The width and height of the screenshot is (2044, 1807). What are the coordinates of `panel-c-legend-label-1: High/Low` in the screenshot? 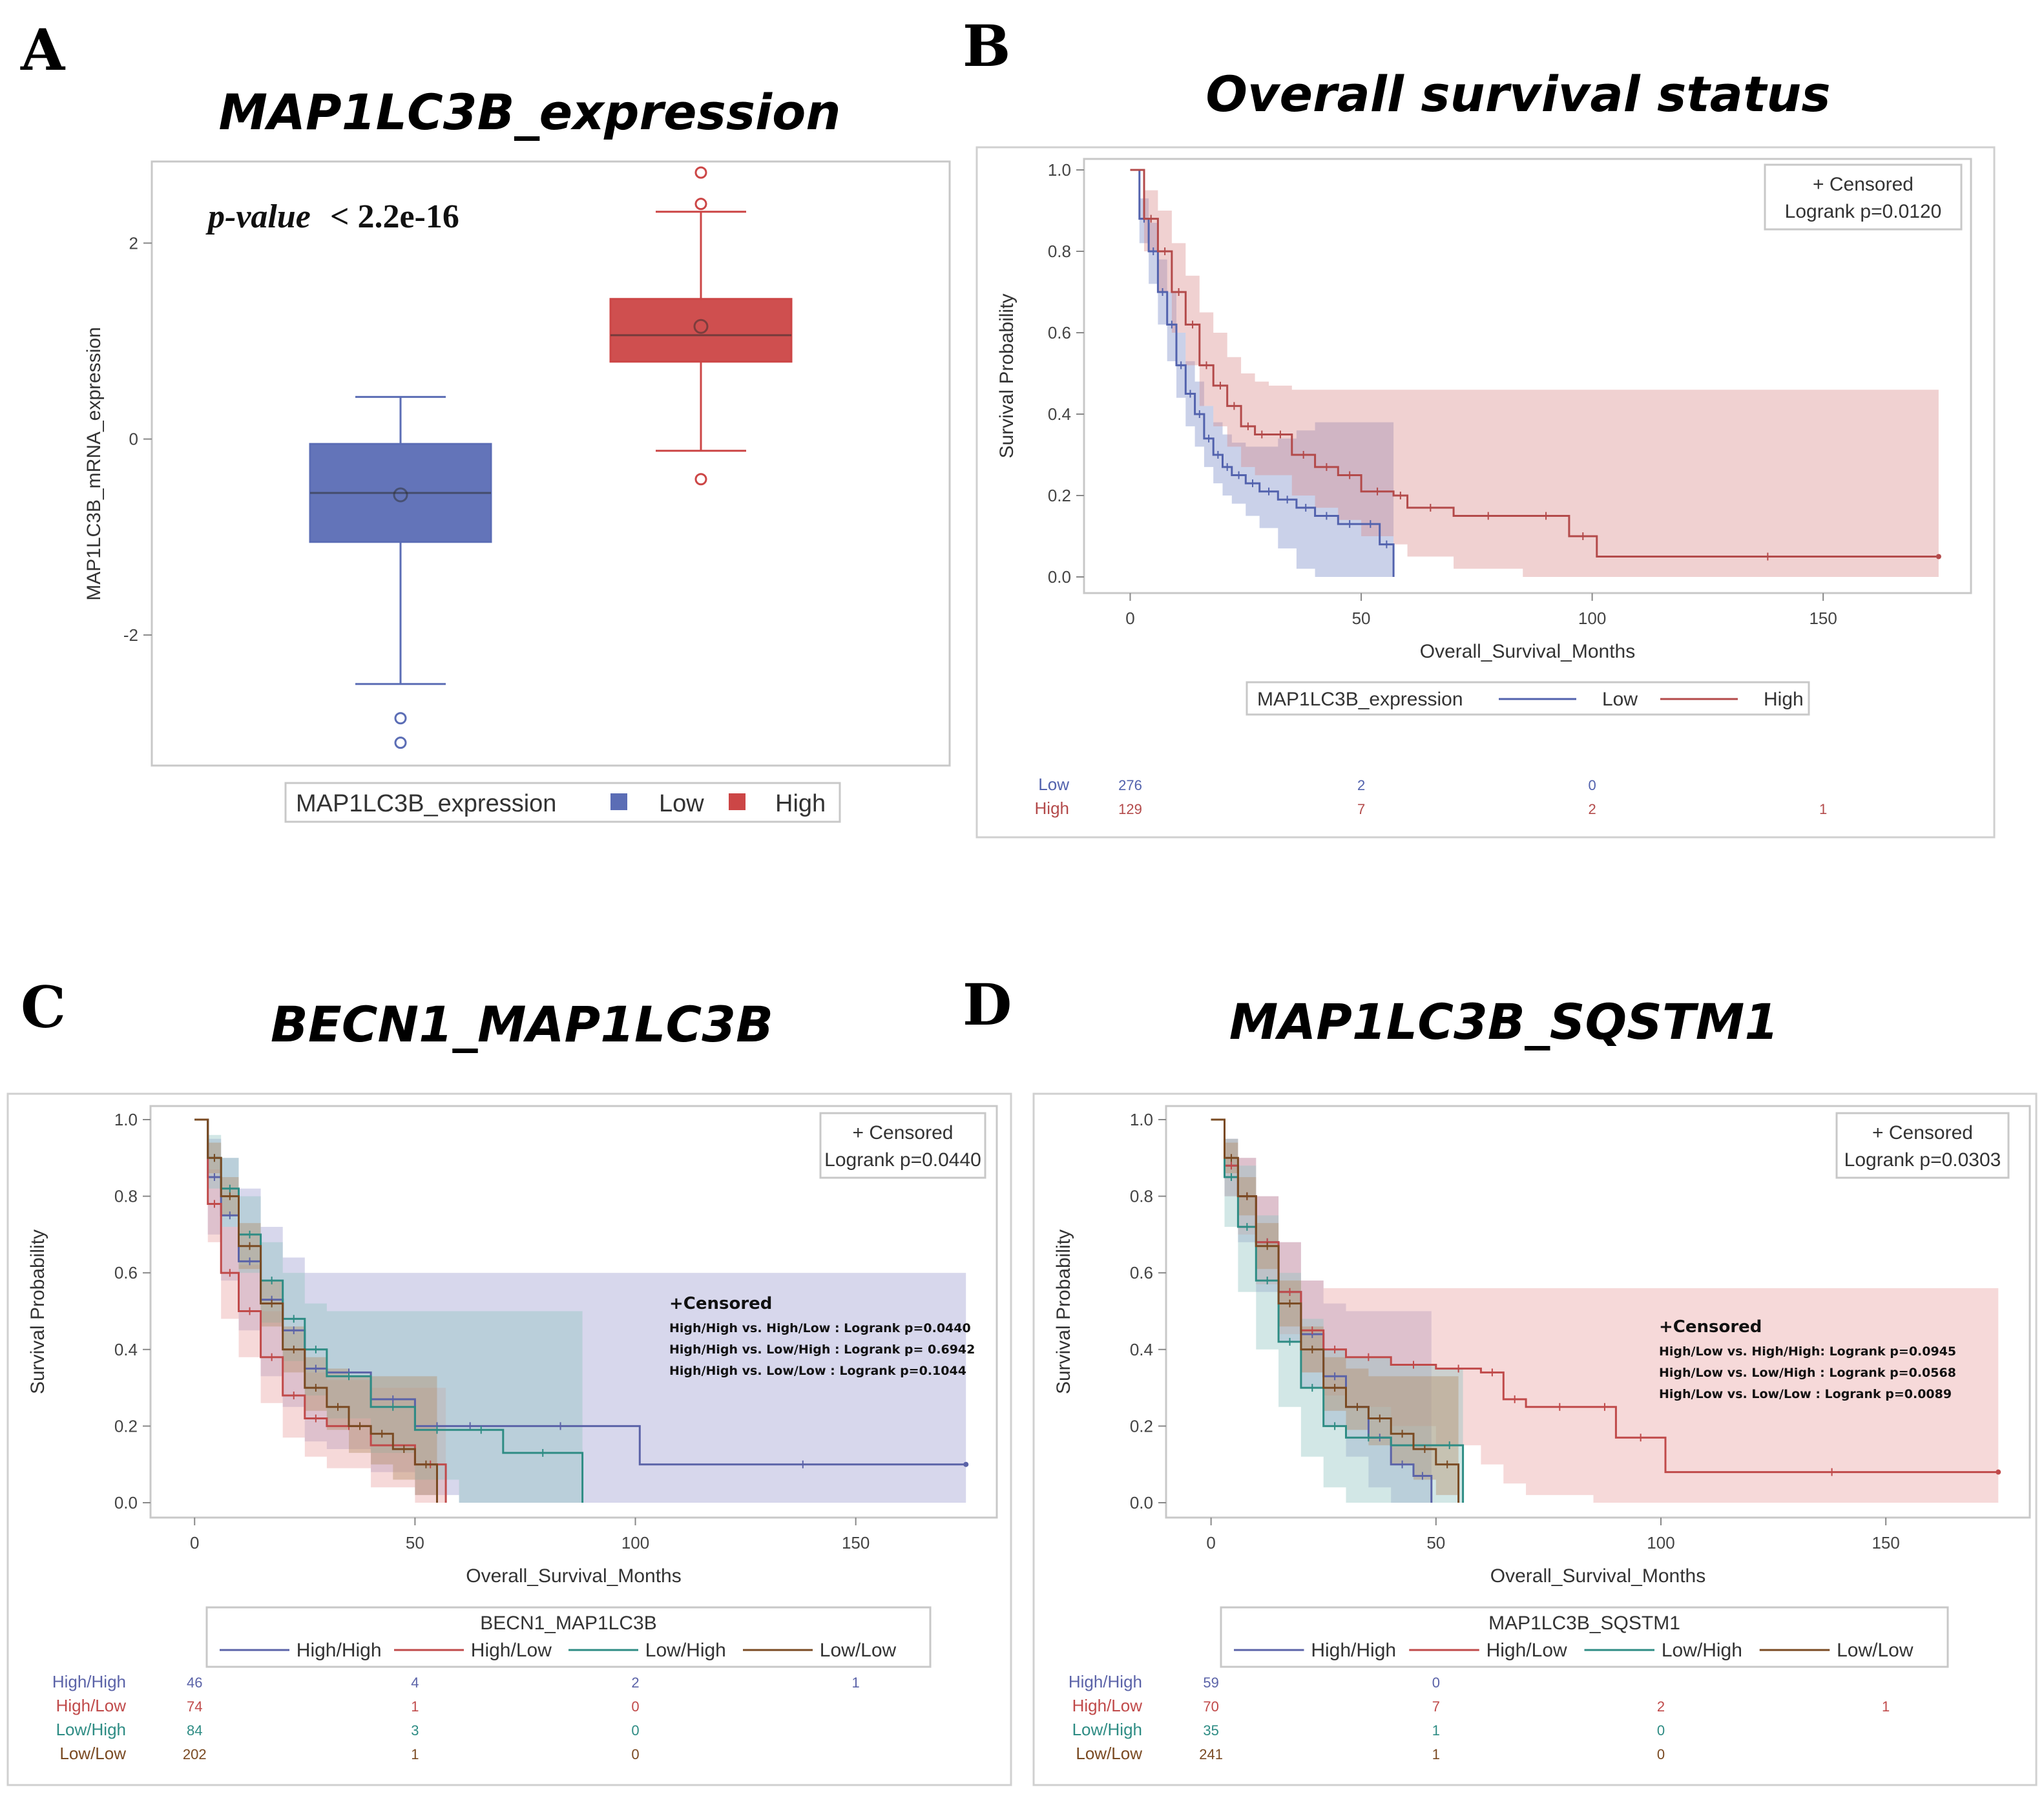 It's located at (511, 1650).